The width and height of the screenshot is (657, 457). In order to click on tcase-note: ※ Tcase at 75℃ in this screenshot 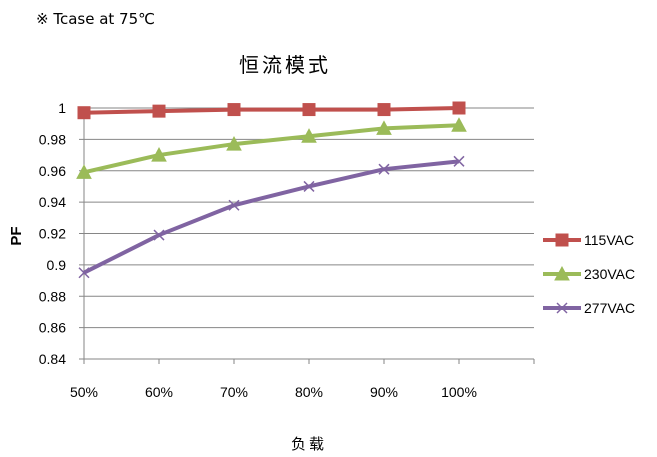, I will do `click(95, 19)`.